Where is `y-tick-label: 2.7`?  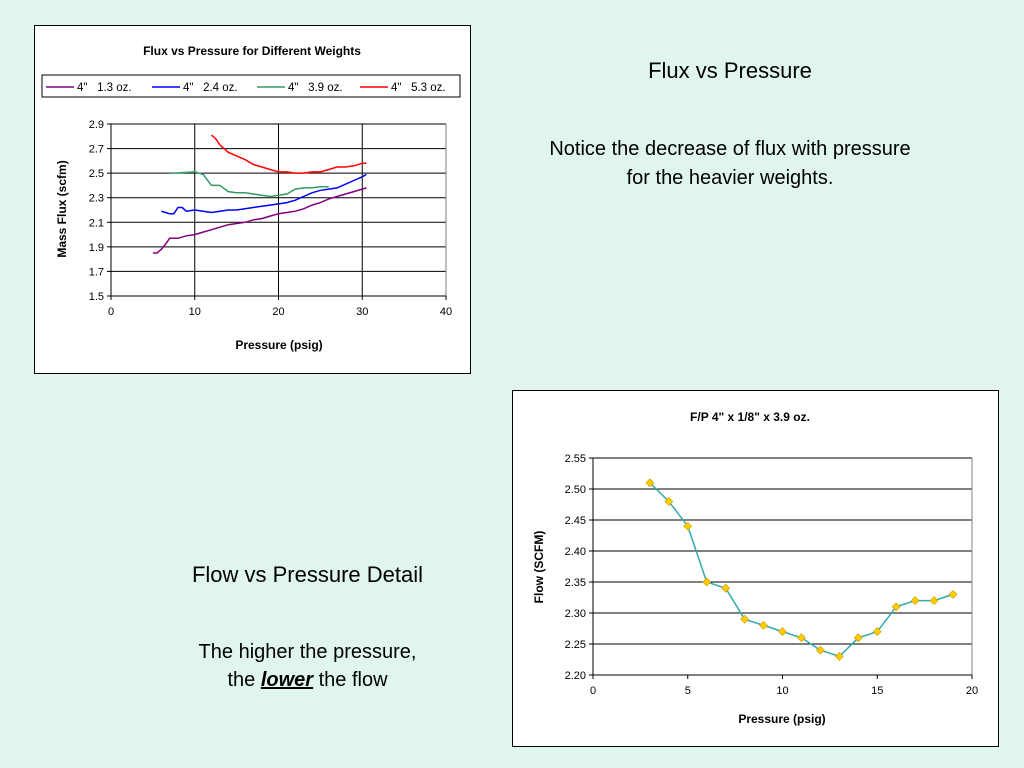
y-tick-label: 2.7 is located at coordinates (96, 150).